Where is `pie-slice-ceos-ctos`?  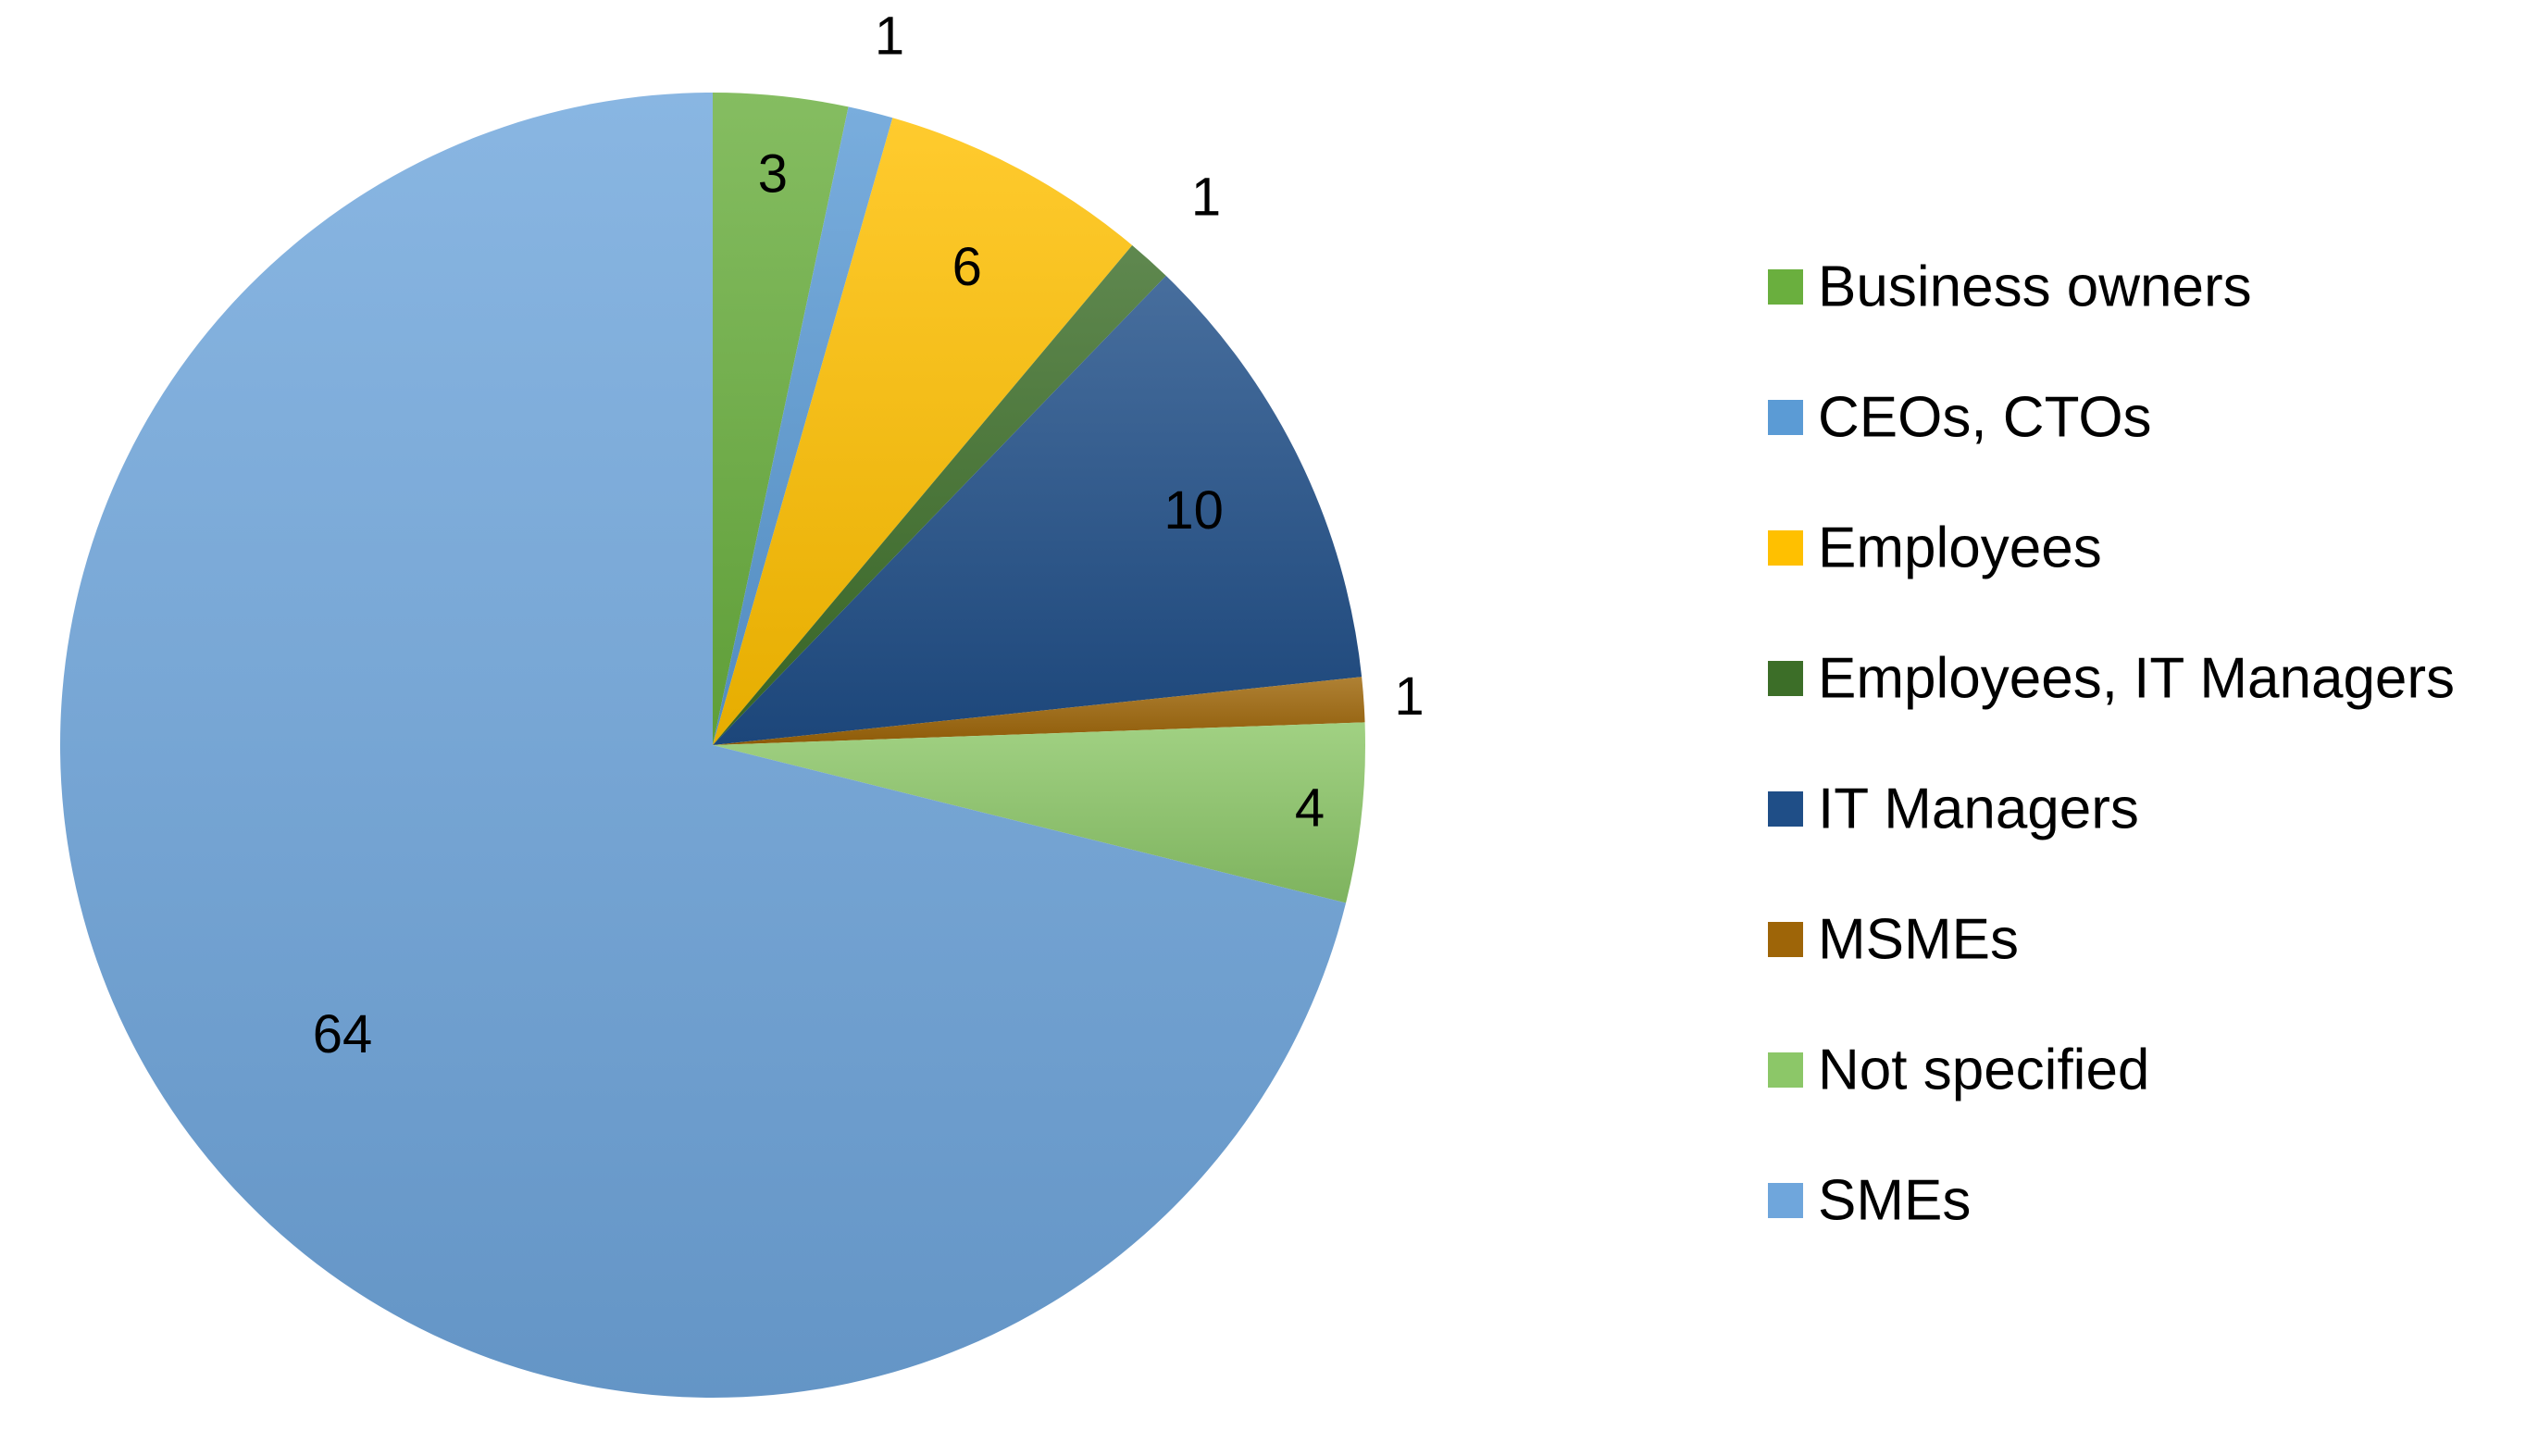
pie-slice-ceos-ctos is located at coordinates (803, 425).